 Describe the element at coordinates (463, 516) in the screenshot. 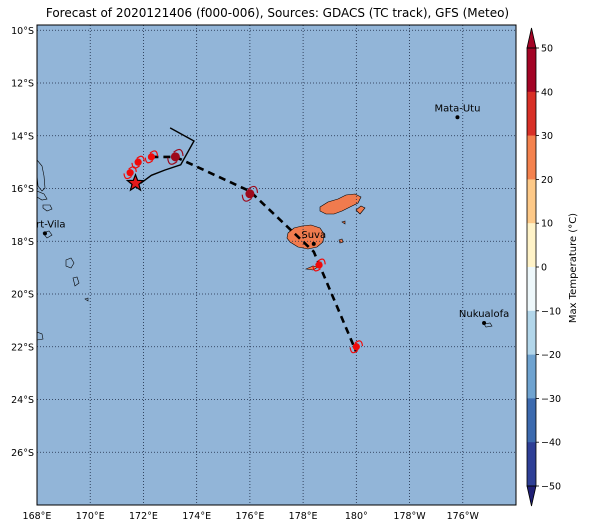

I see `x-tick-label: 176°W` at that location.